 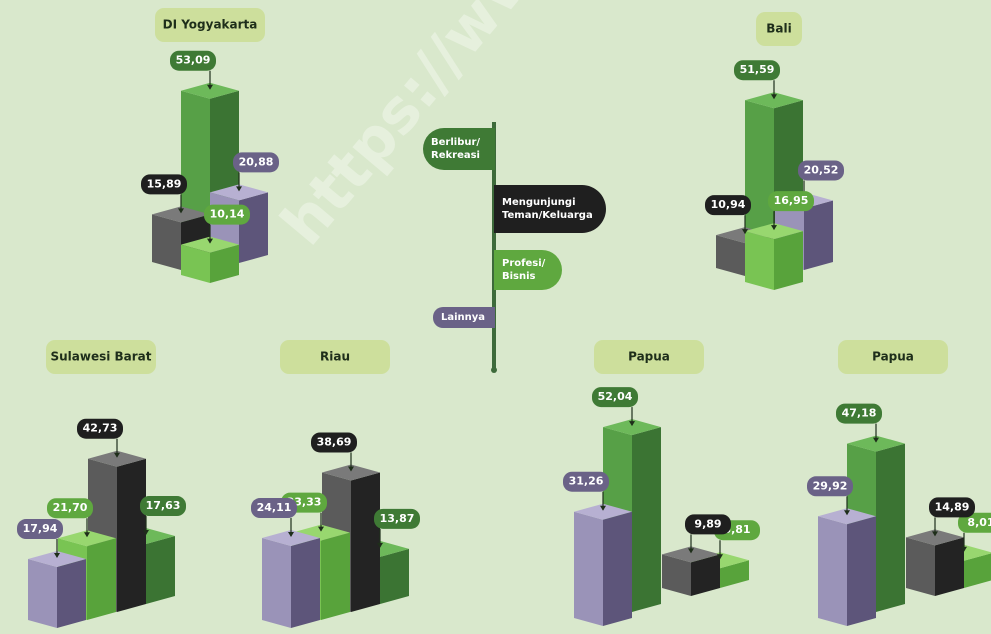 I want to click on value-label: 29,92, so click(x=830, y=485).